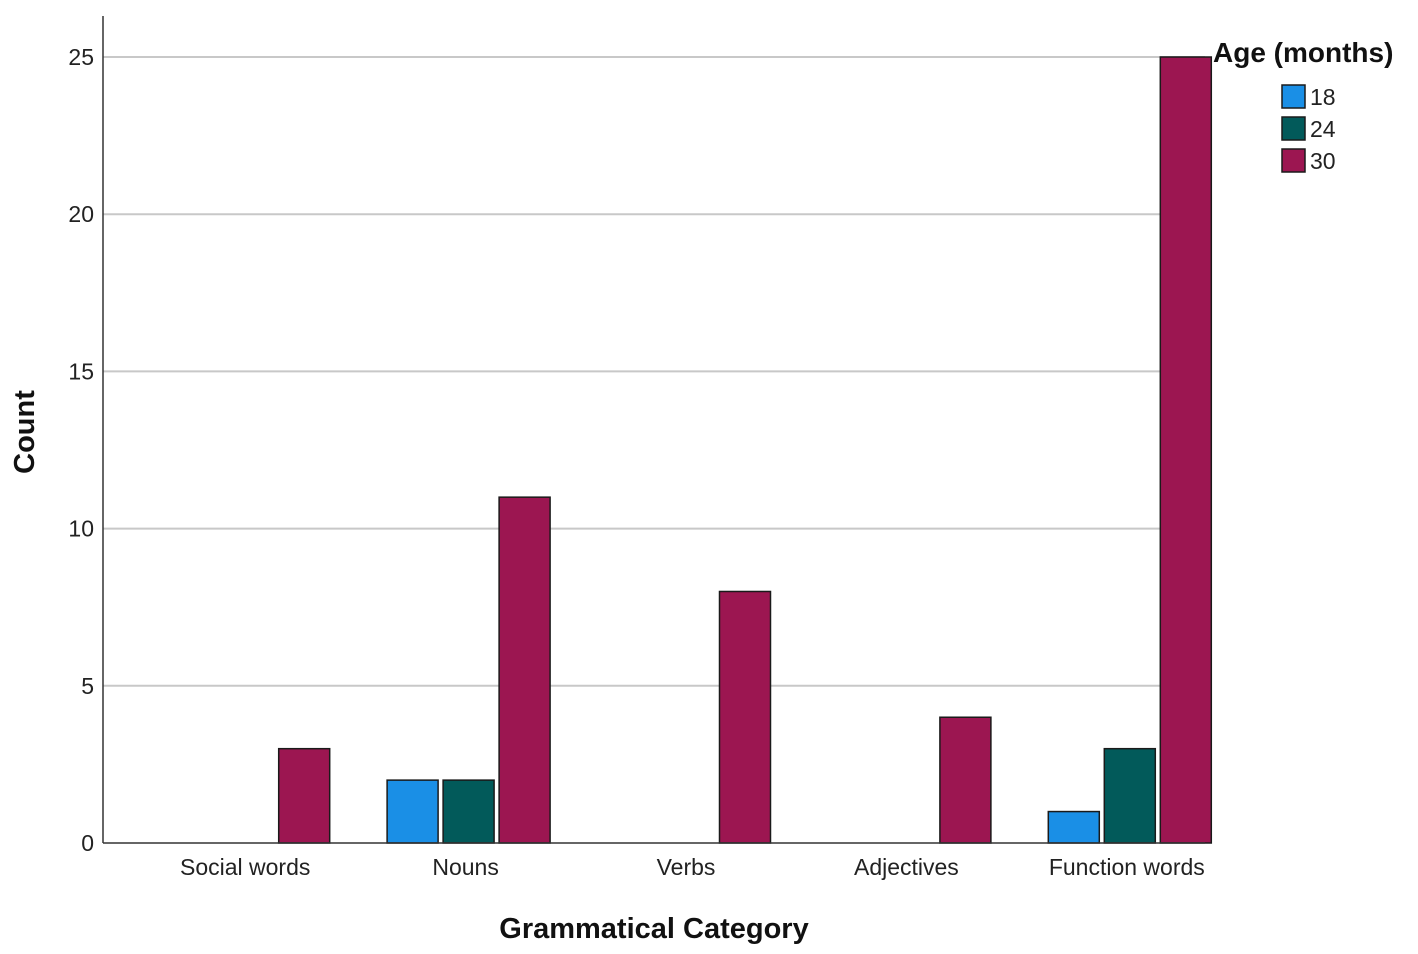 The width and height of the screenshot is (1418, 954). I want to click on y-tick-label: 10, so click(81, 529).